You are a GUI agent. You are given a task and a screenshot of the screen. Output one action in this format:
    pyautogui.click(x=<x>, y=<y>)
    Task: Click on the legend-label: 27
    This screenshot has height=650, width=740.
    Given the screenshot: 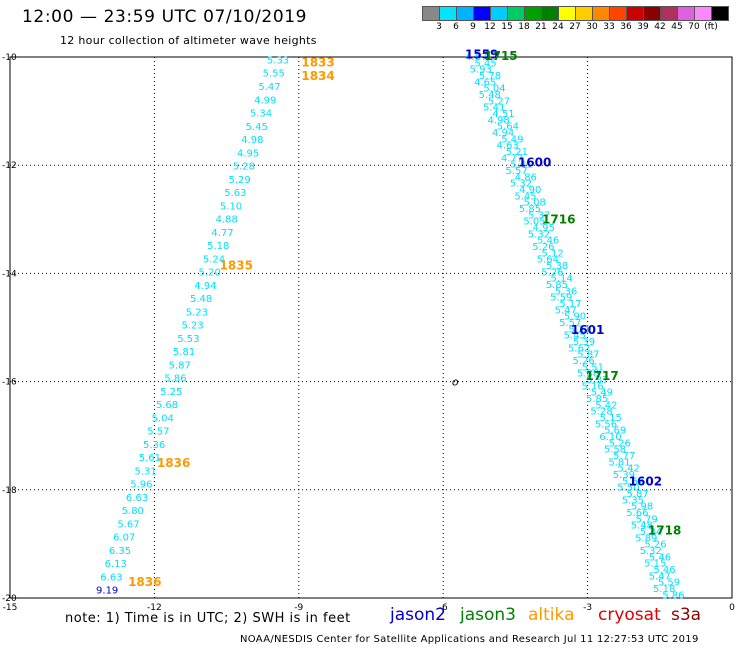 What is the action you would take?
    pyautogui.click(x=575, y=27)
    